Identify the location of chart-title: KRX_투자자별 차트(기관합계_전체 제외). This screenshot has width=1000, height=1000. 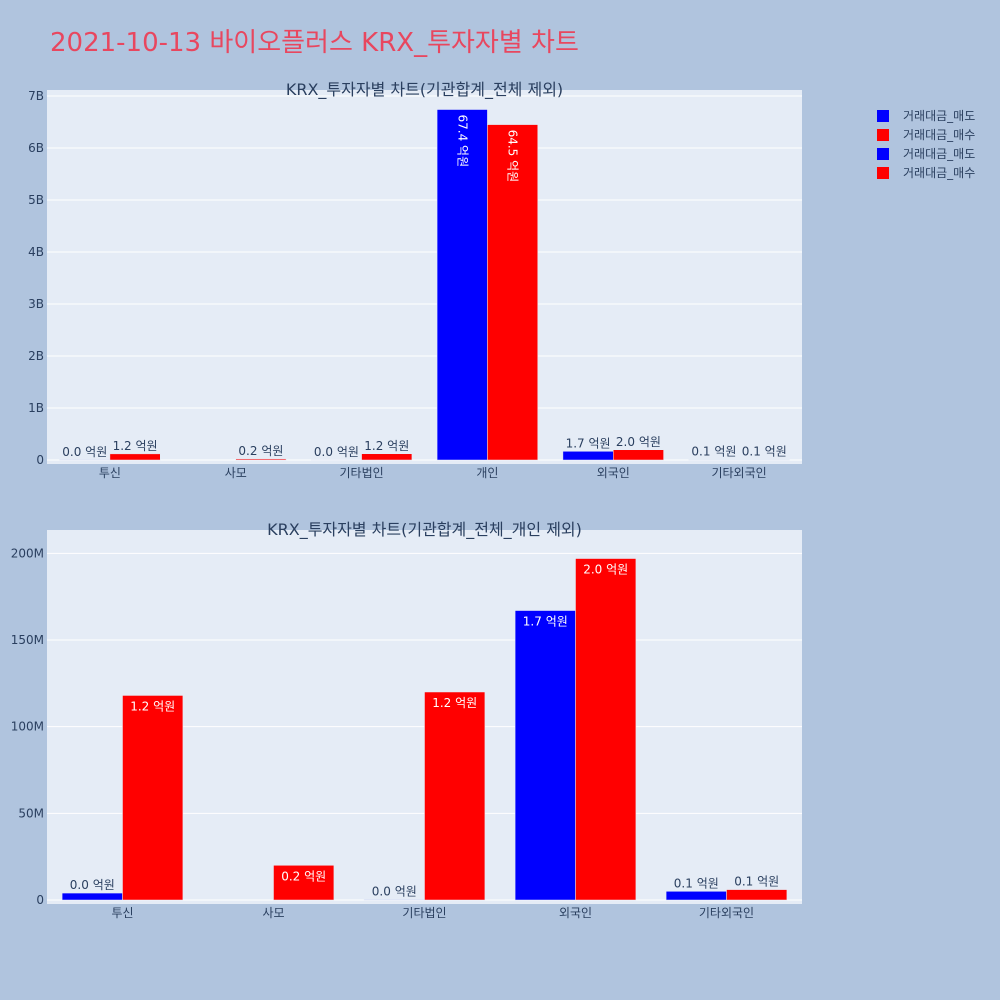
(424, 90).